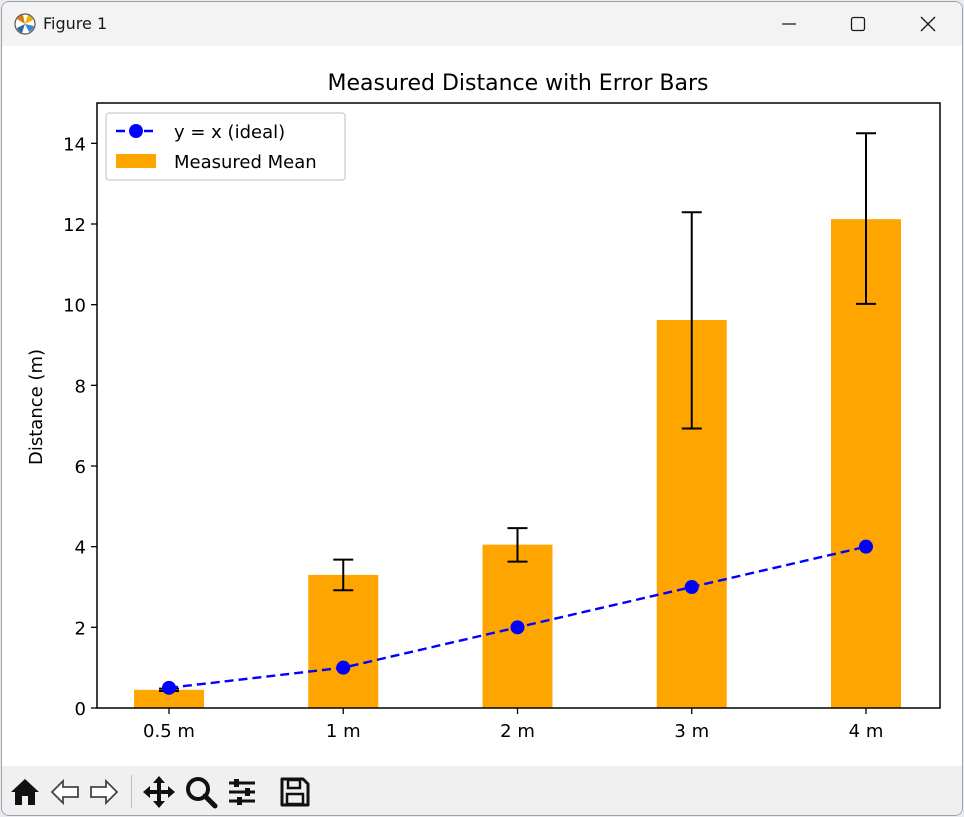 The height and width of the screenshot is (817, 964). I want to click on y-tick-label: 14, so click(74, 144).